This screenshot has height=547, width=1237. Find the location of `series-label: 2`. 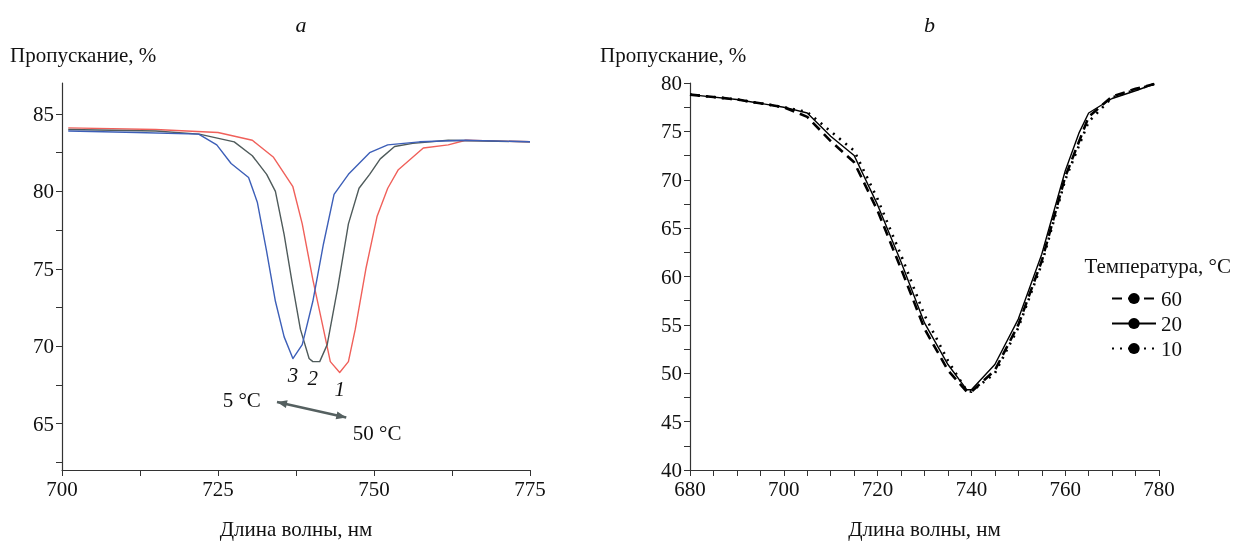

series-label: 2 is located at coordinates (313, 378).